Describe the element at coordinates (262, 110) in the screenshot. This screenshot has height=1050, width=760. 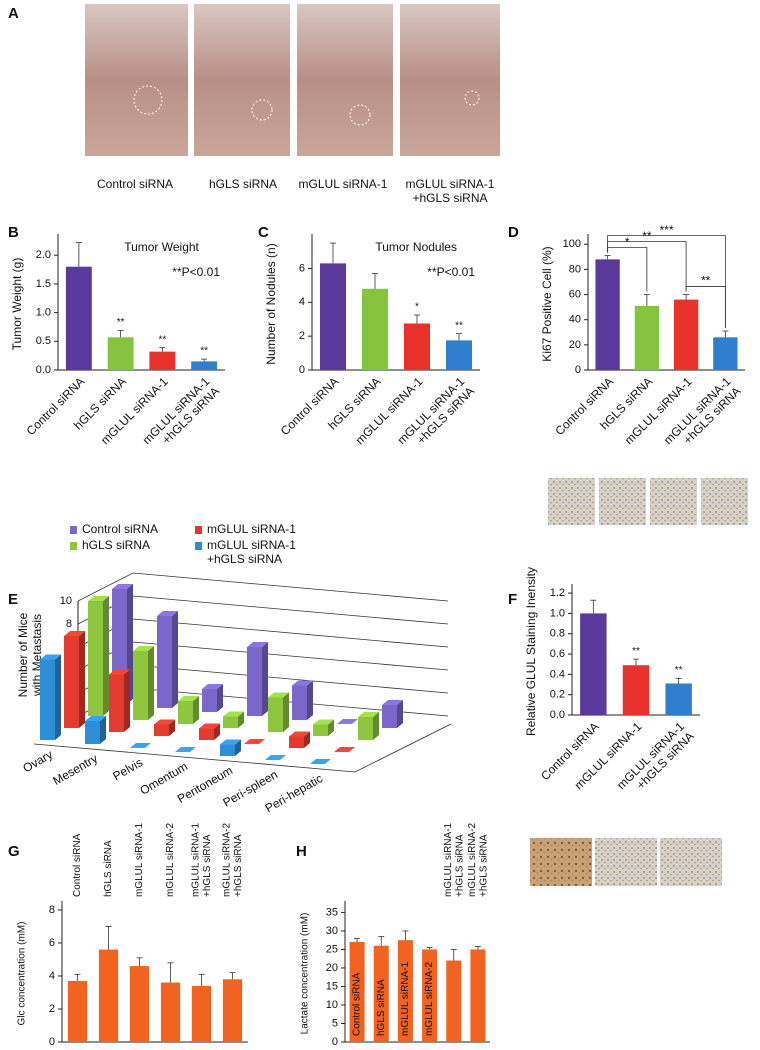
I see `tumor-circle` at that location.